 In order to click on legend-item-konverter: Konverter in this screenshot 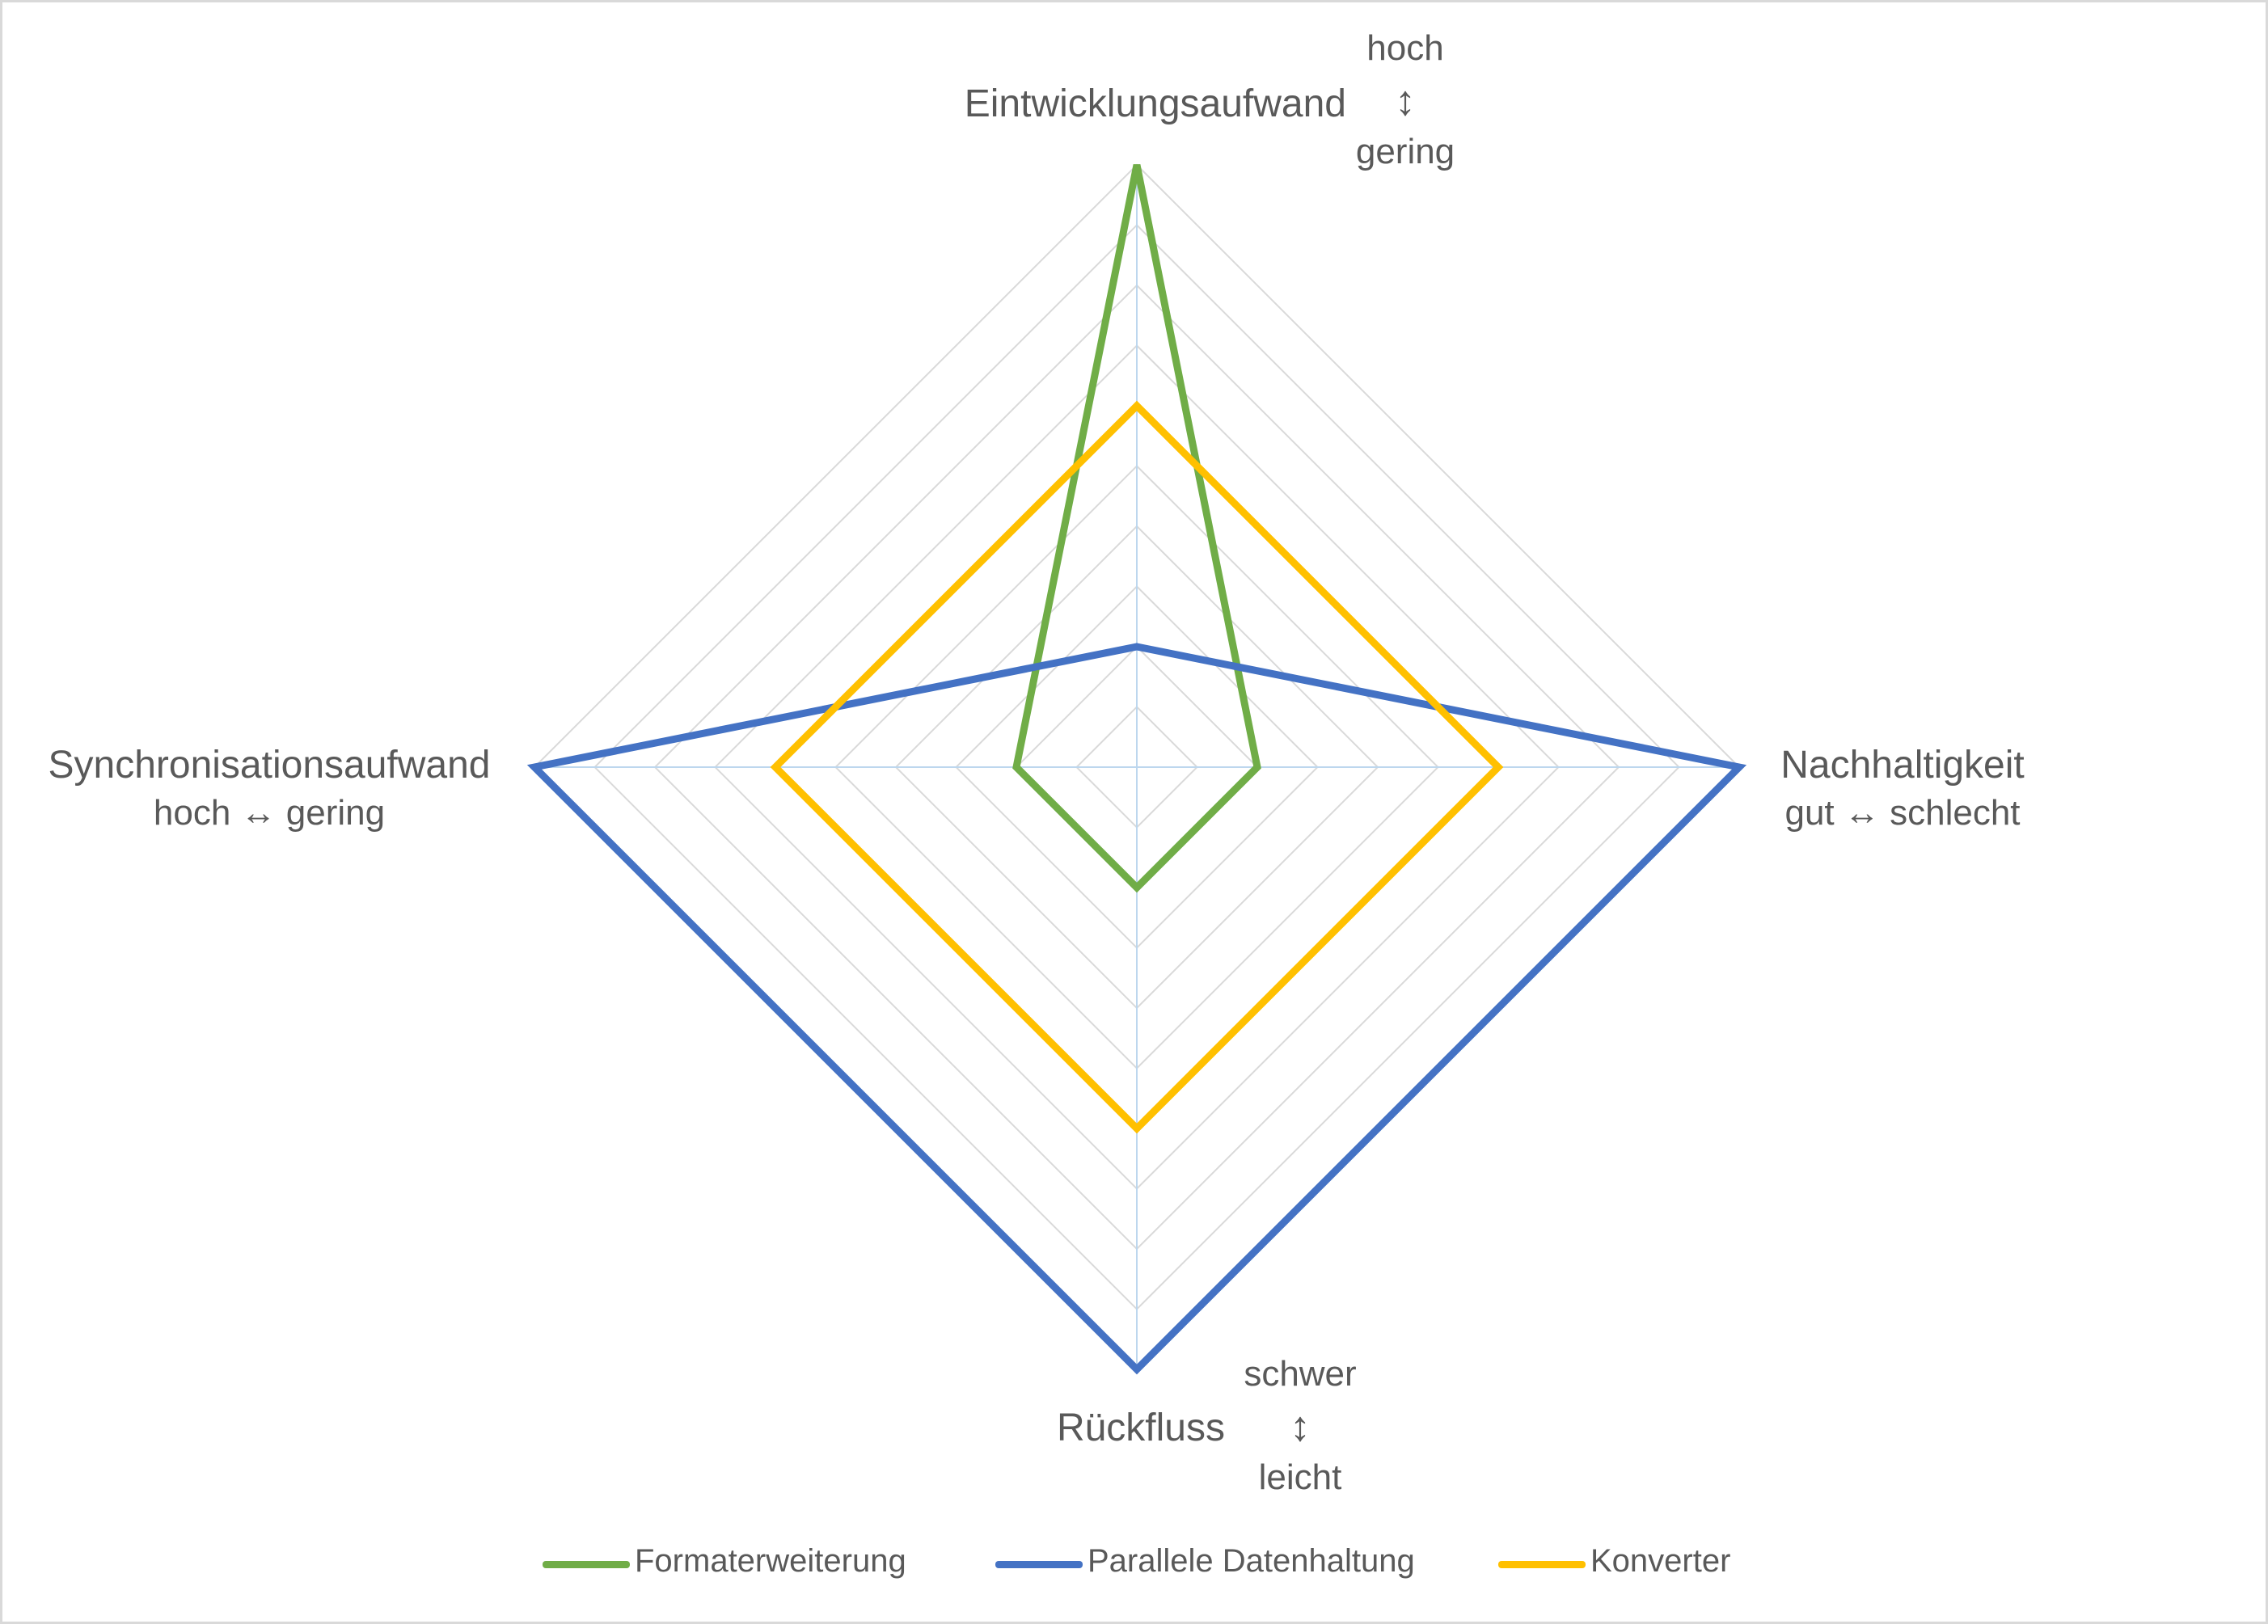, I will do `click(1668, 1563)`.